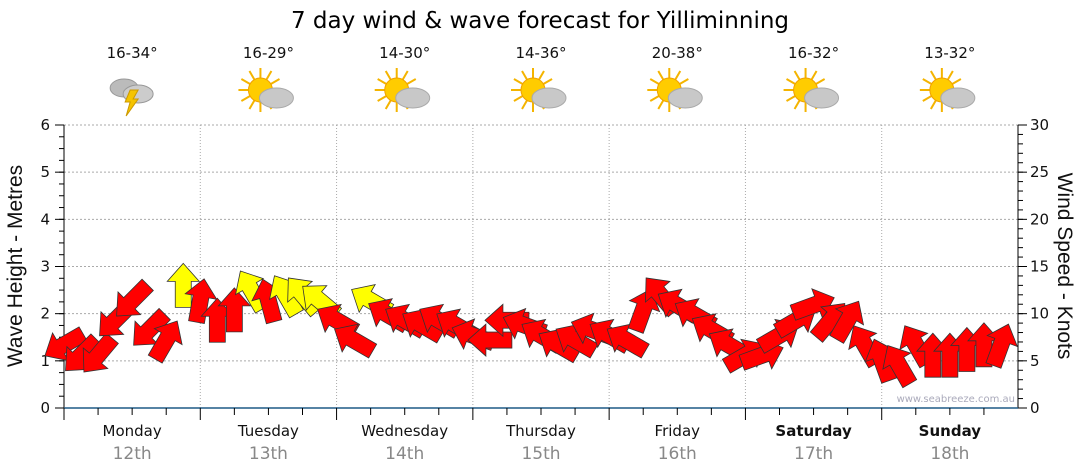  What do you see at coordinates (45, 219) in the screenshot?
I see `left-tick-label: 4` at bounding box center [45, 219].